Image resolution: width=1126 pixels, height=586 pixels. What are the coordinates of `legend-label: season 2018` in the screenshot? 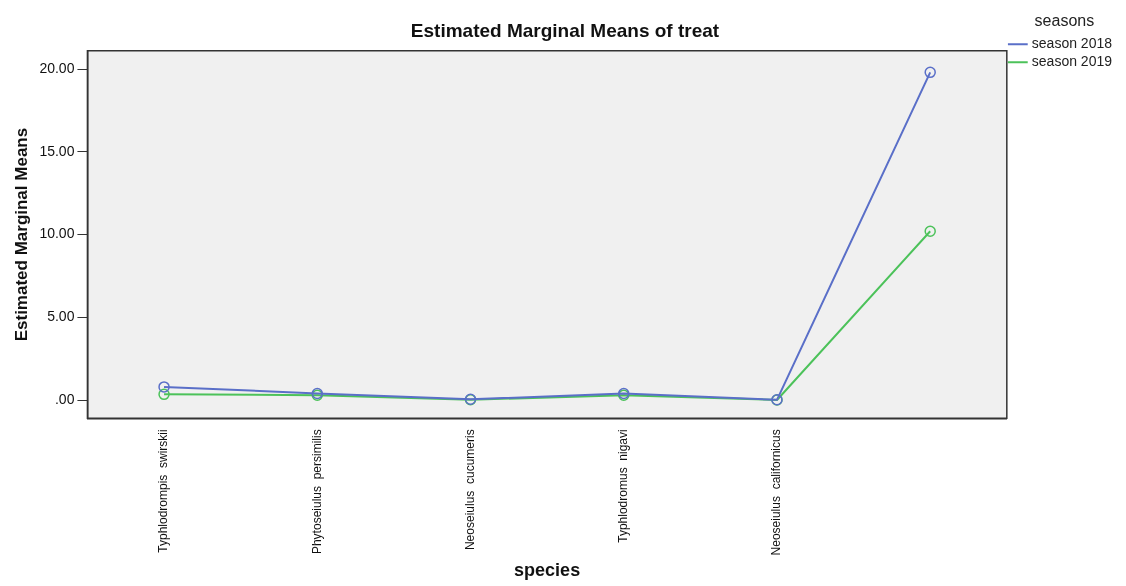 It's located at (1072, 43).